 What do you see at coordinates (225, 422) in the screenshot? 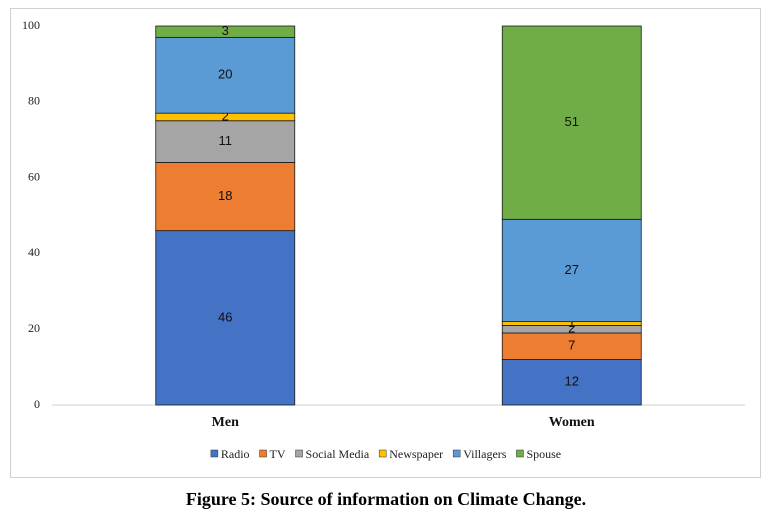
I see `x-tick-label: Men` at bounding box center [225, 422].